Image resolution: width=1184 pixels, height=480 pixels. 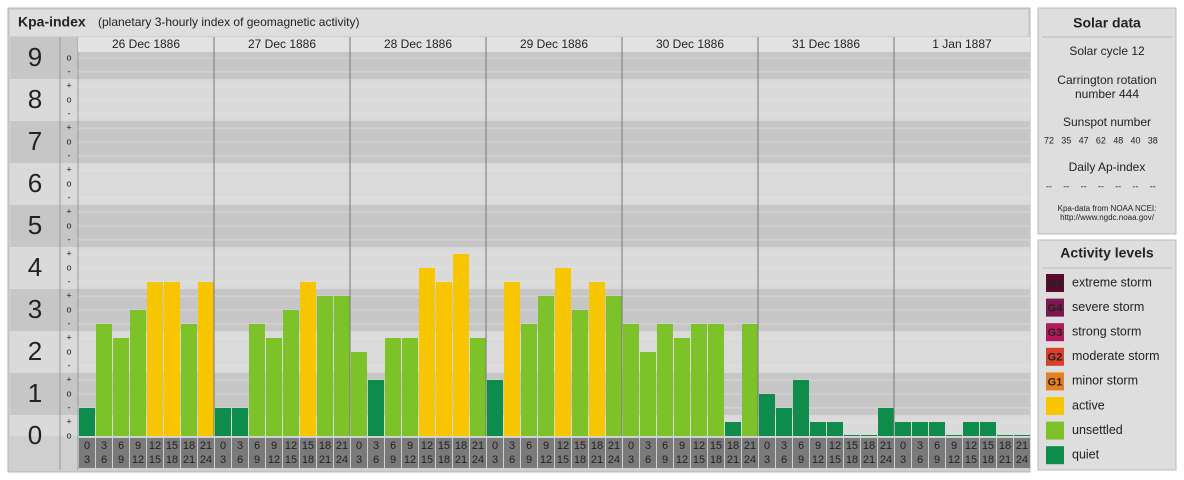 I want to click on legend-label: quiet, so click(x=1086, y=454).